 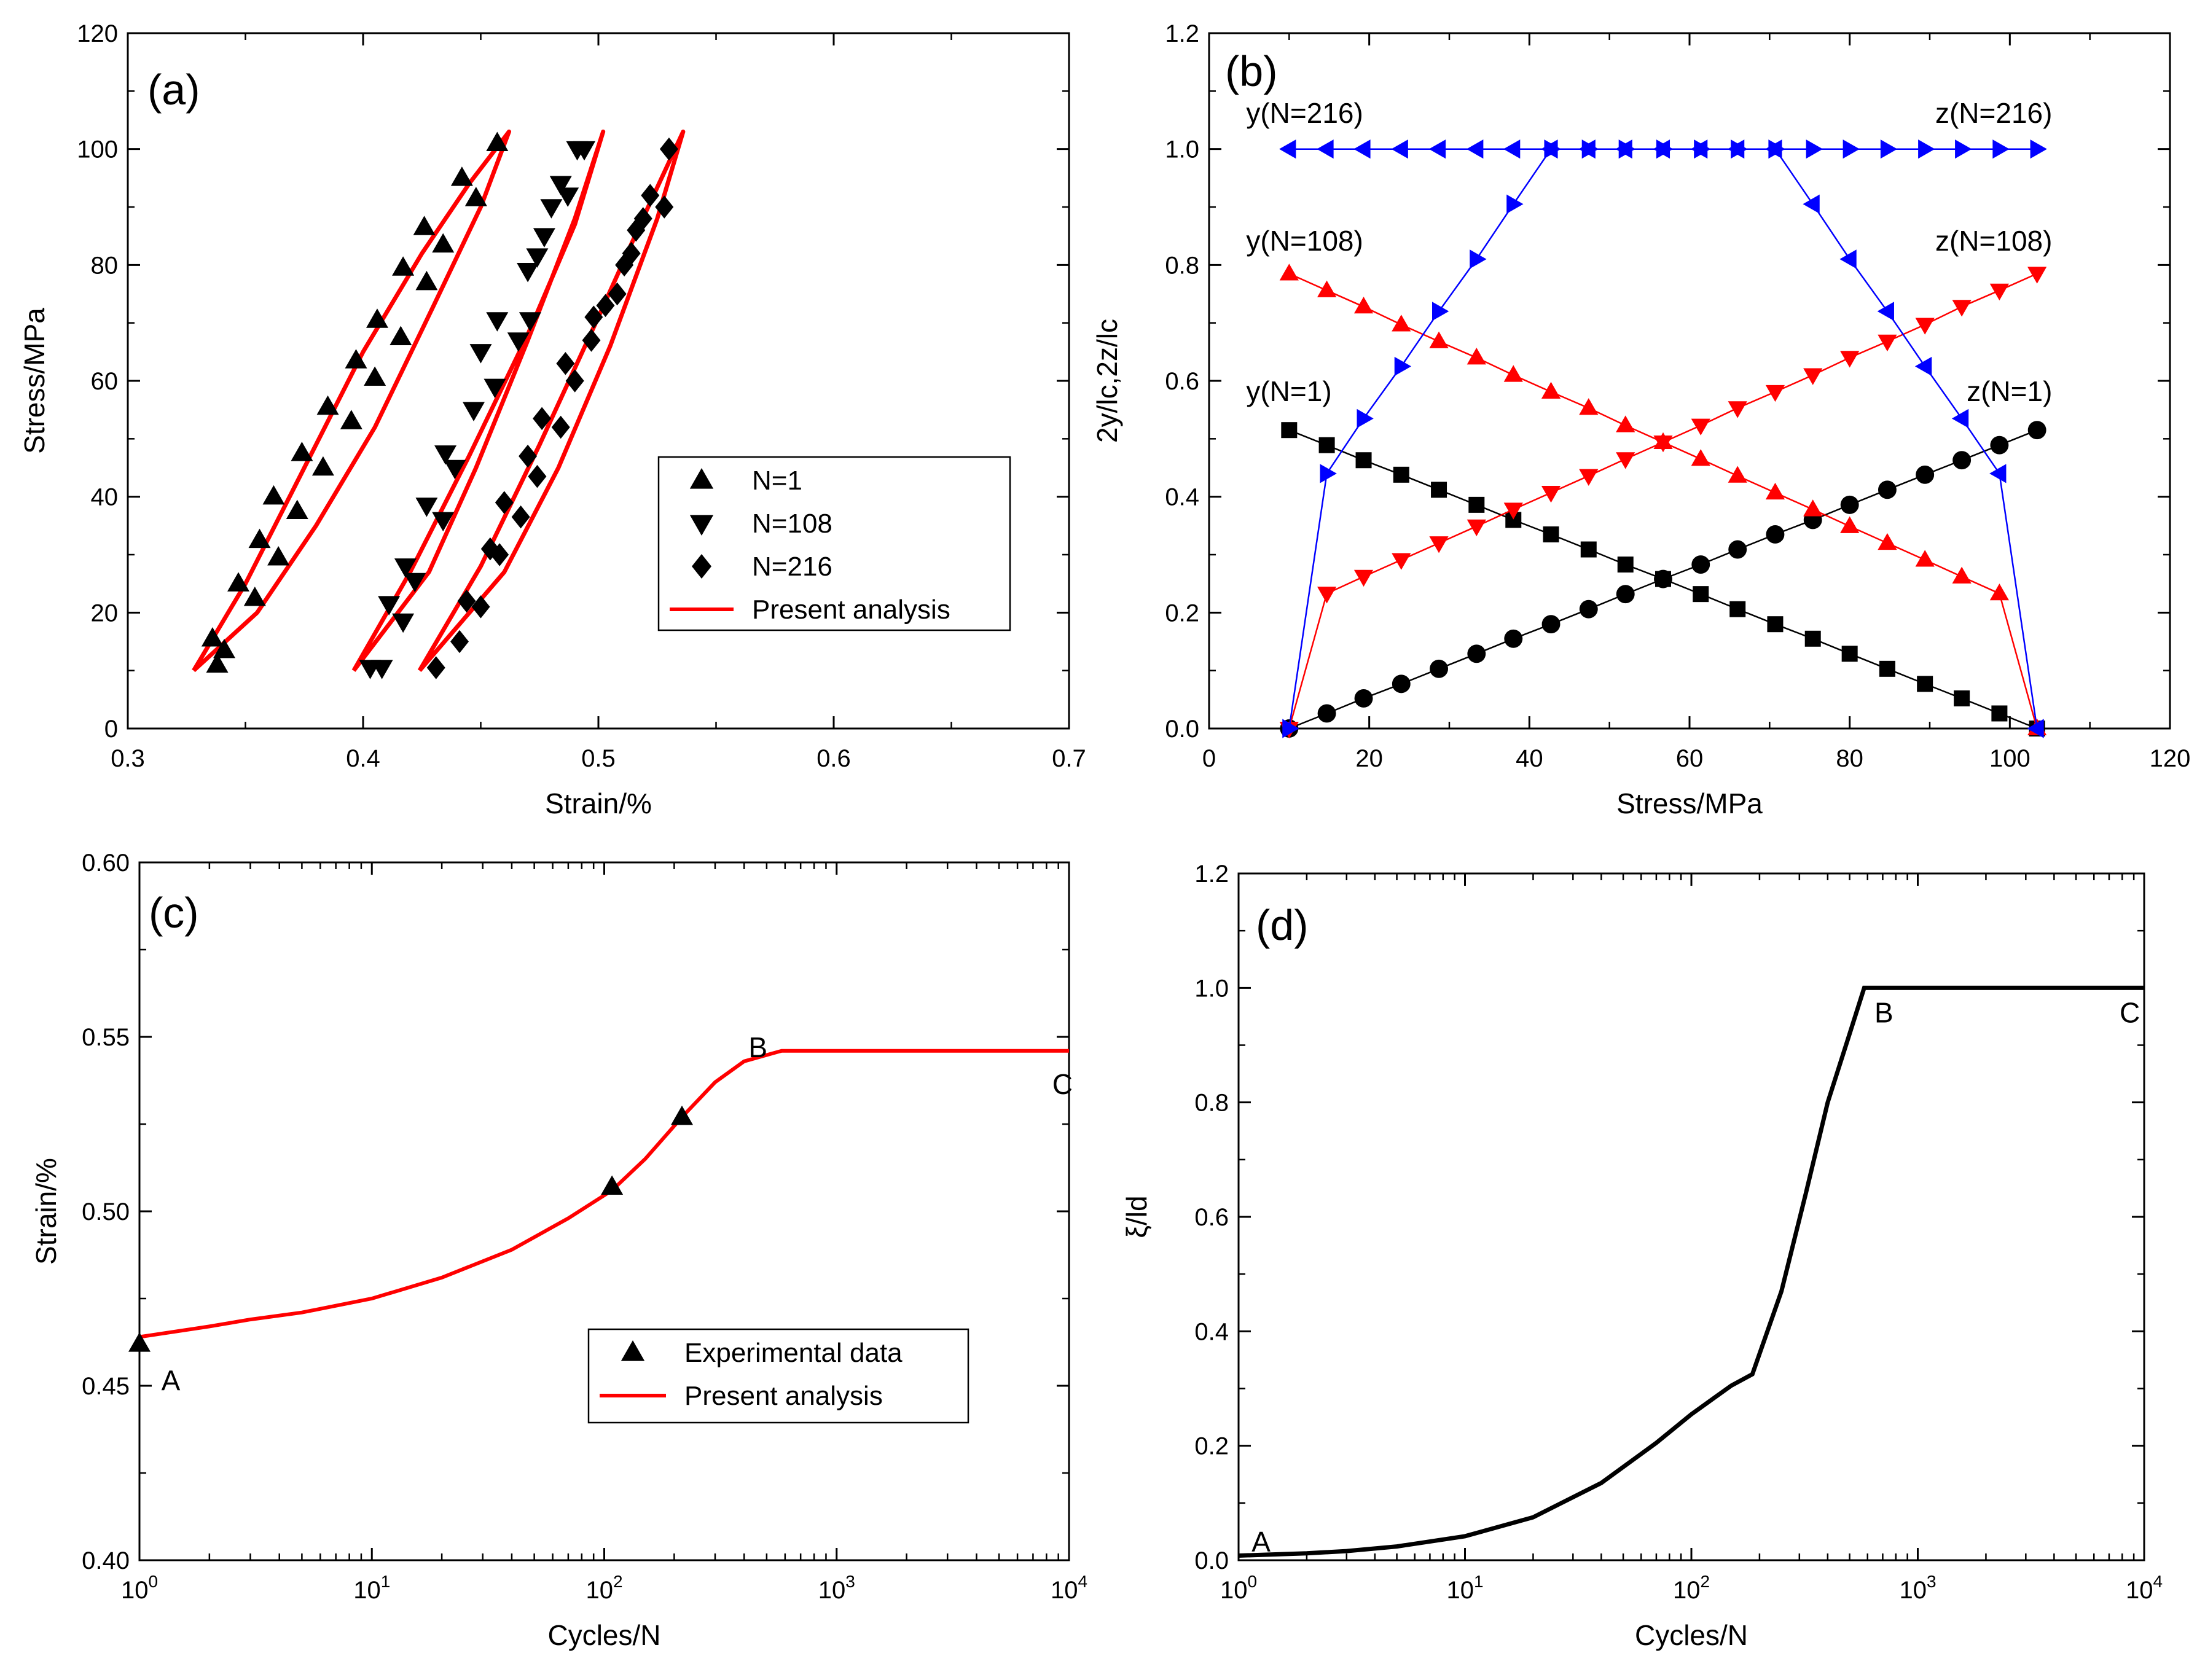 What do you see at coordinates (106, 863) in the screenshot?
I see `y-tick-label: 0.60` at bounding box center [106, 863].